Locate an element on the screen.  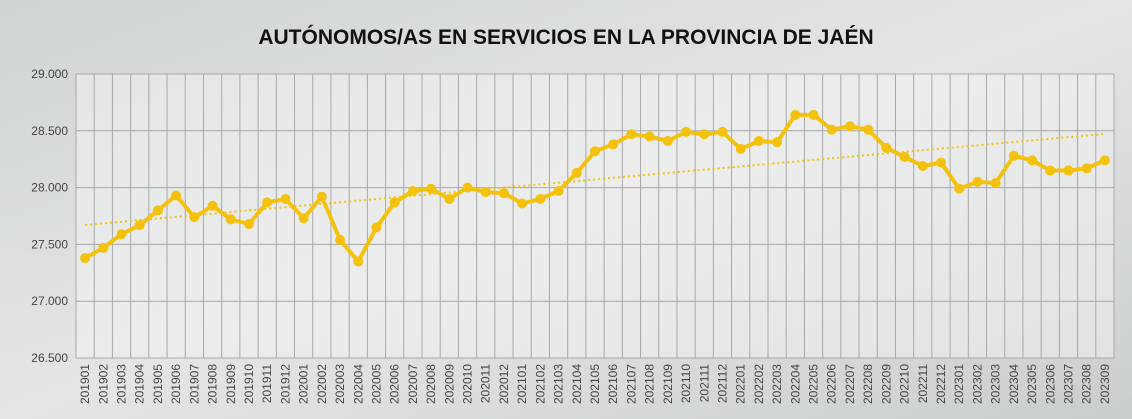
x-tick-label: 202208 is located at coordinates (868, 384).